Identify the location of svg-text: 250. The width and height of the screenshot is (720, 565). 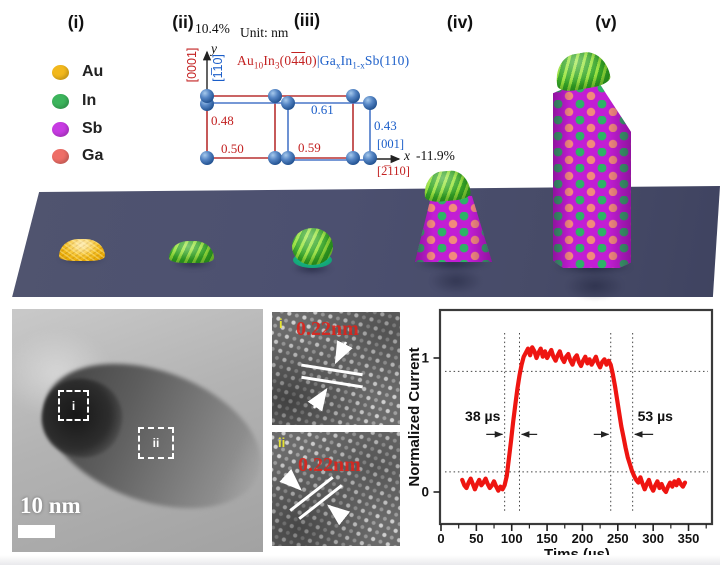
(618, 538).